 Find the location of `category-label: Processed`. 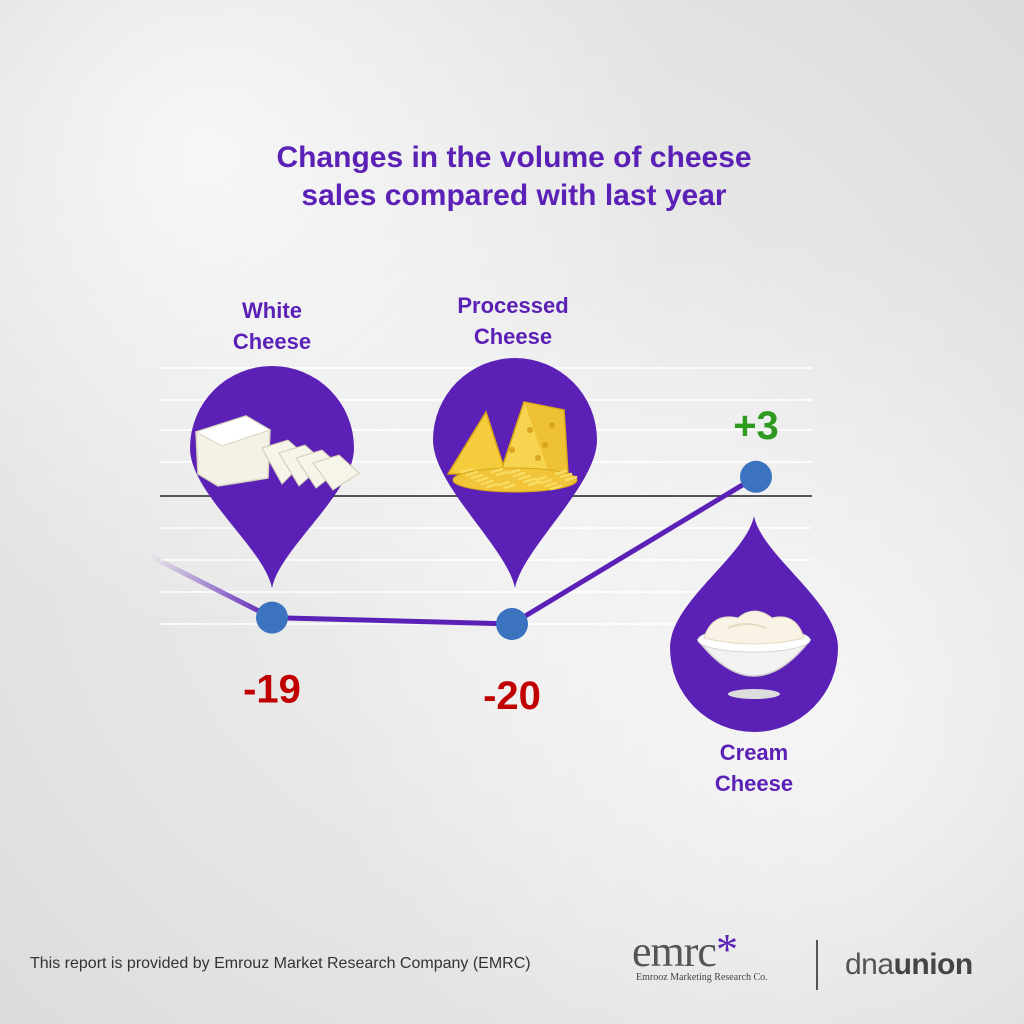

category-label: Processed is located at coordinates (512, 305).